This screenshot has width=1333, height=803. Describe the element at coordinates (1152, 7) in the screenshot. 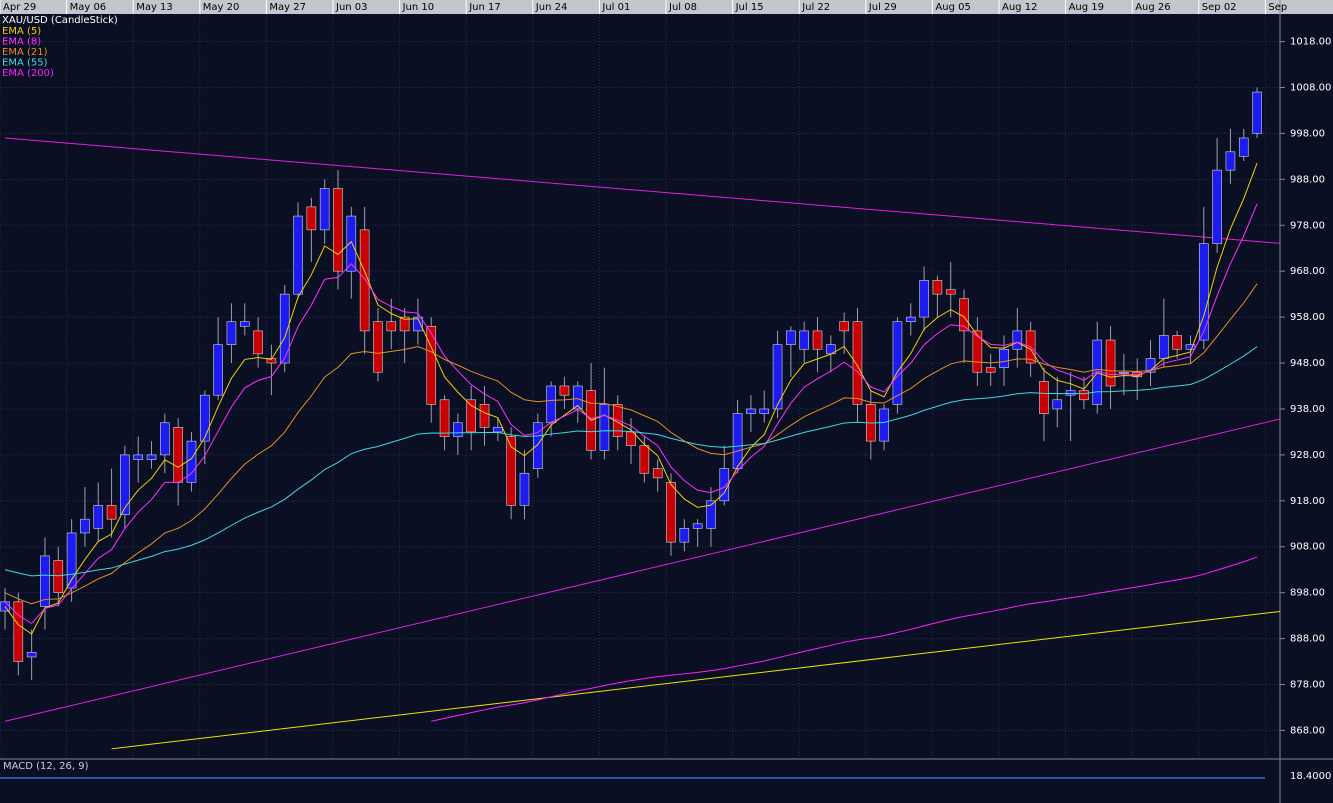

I see `x-tick-label: Aug 26` at that location.